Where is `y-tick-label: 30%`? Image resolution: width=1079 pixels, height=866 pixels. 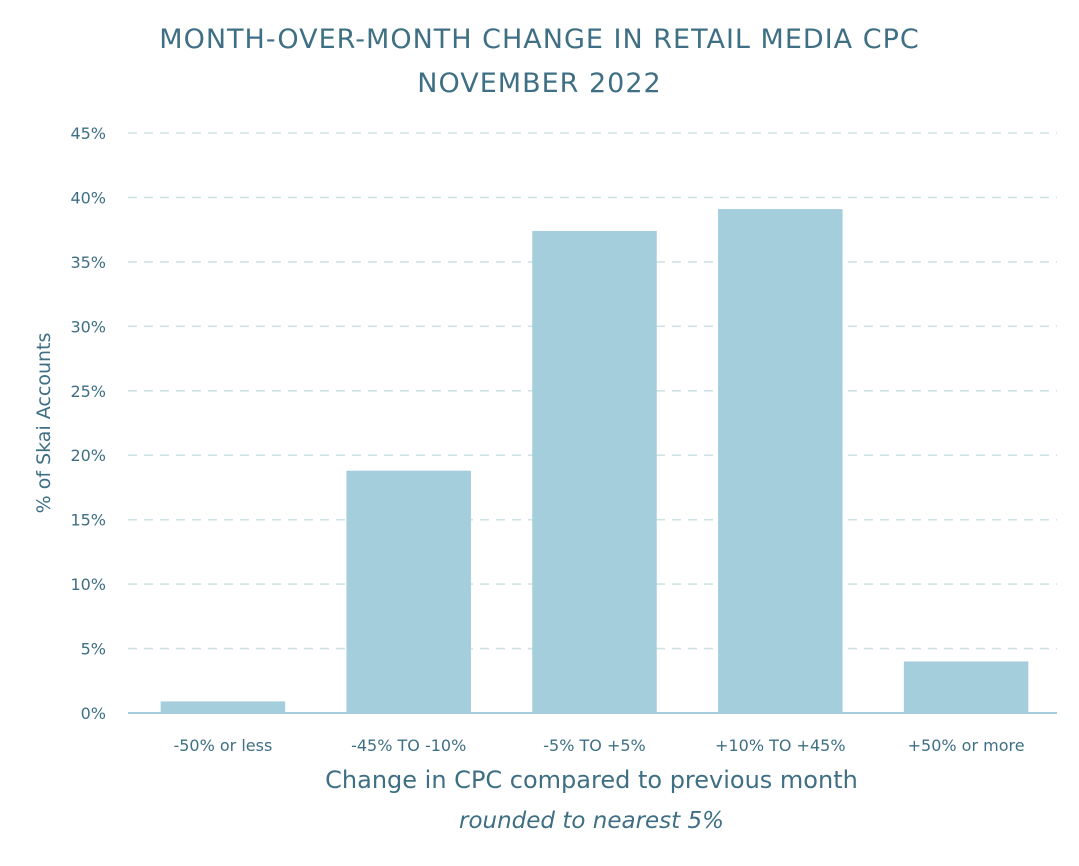 y-tick-label: 30% is located at coordinates (88, 326).